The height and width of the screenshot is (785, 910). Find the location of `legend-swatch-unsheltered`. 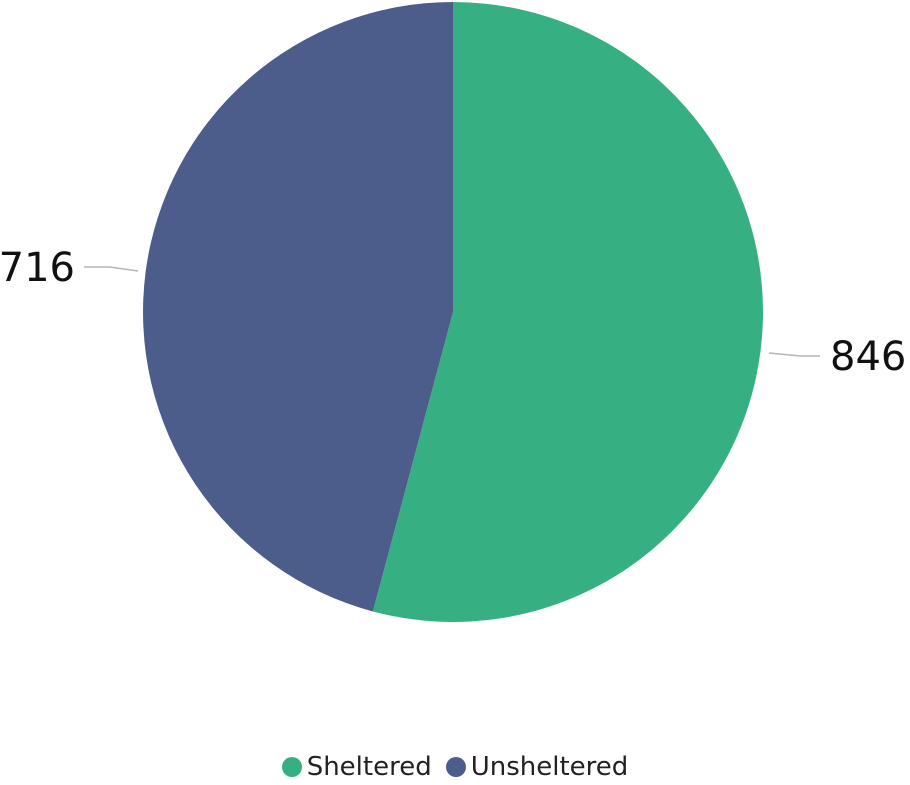

legend-swatch-unsheltered is located at coordinates (455, 767).